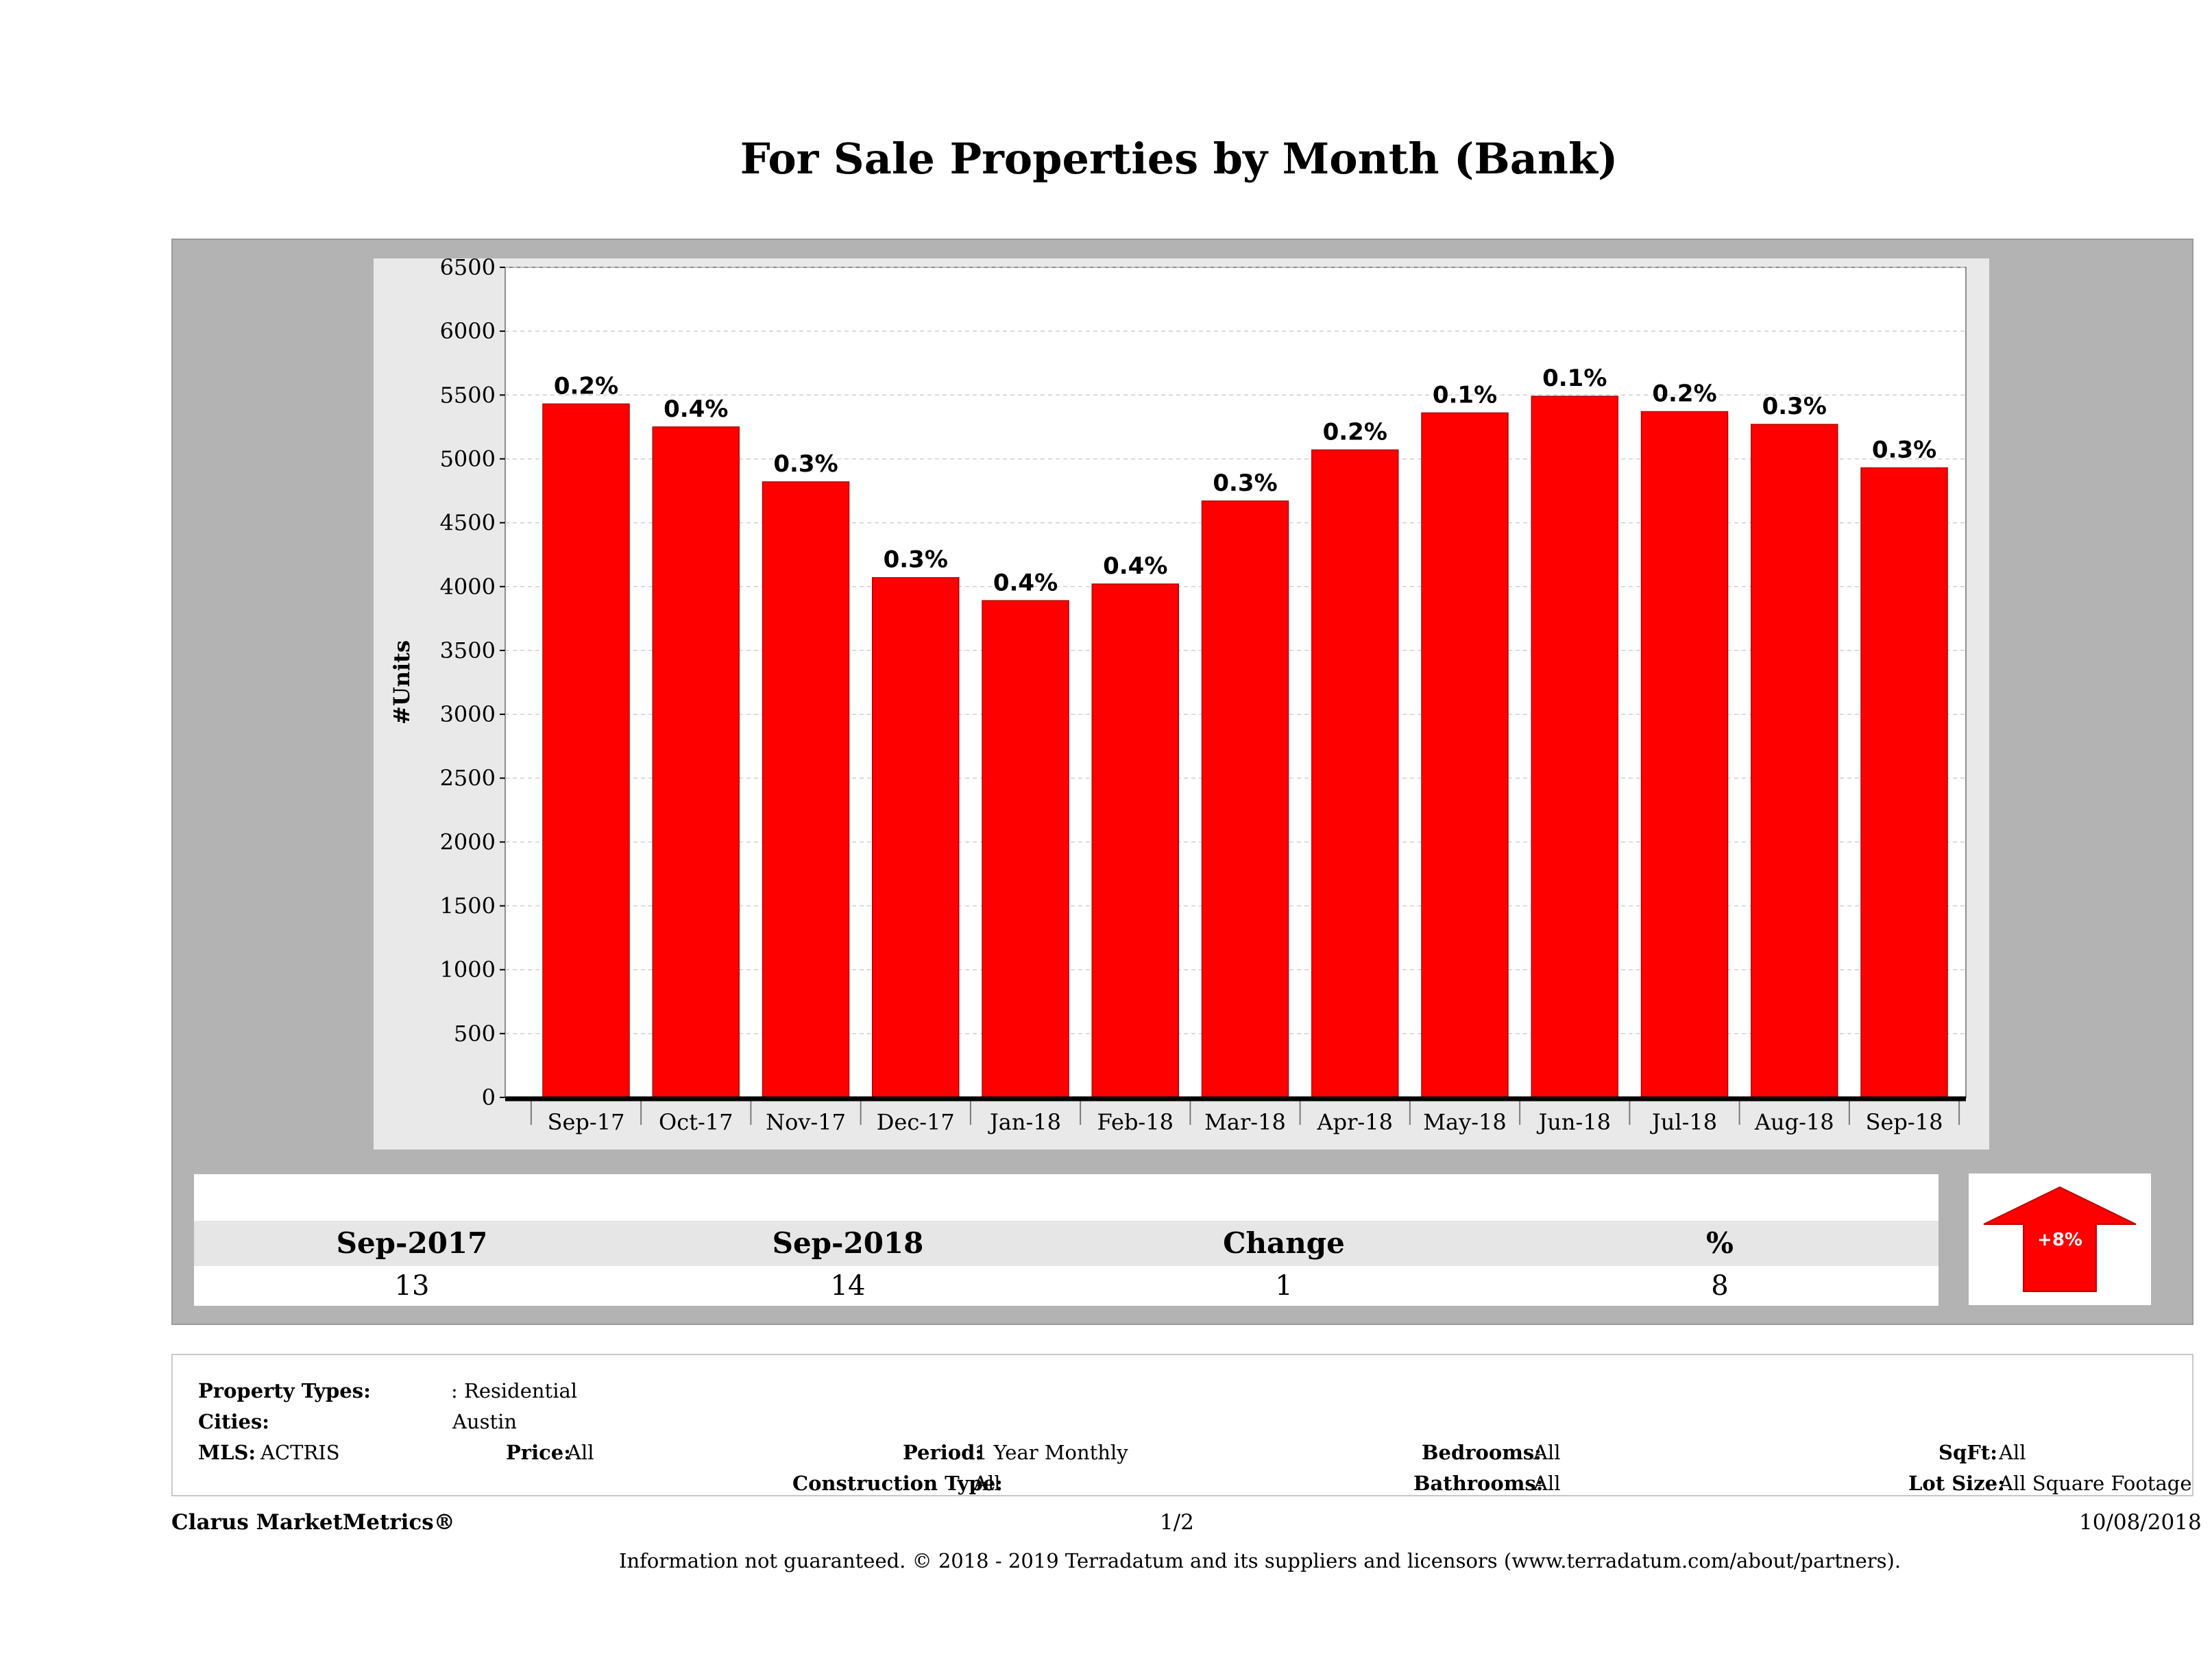 Image resolution: width=2212 pixels, height=1678 pixels. Describe the element at coordinates (468, 587) in the screenshot. I see `y-tick-label: 4000` at that location.